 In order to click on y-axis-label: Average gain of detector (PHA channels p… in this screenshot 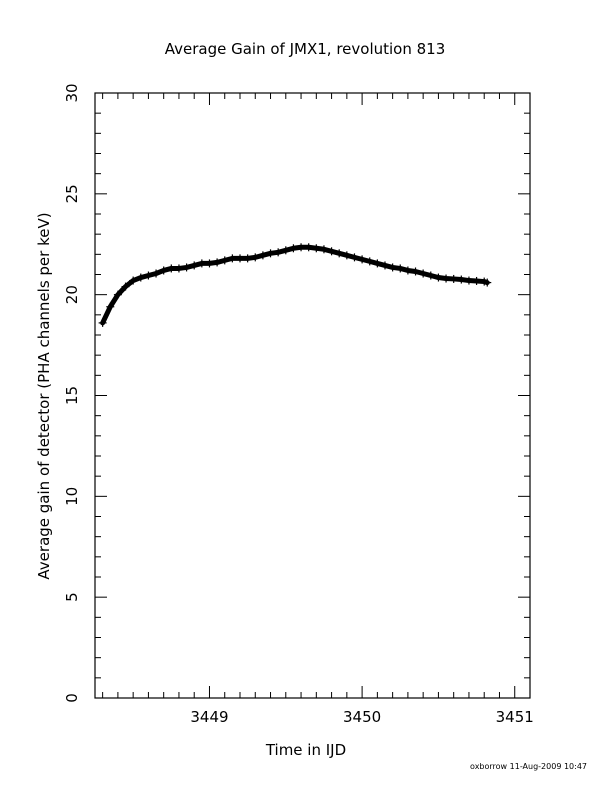, I will do `click(44, 395)`.